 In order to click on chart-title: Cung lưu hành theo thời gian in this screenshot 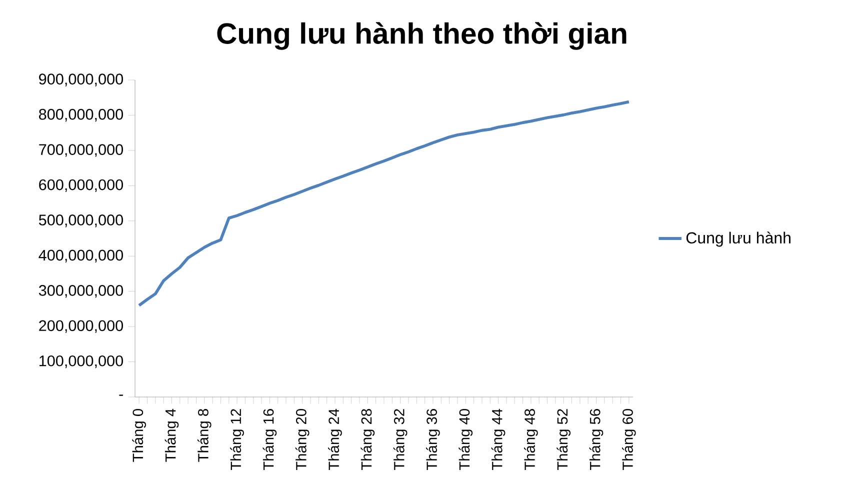, I will do `click(421, 36)`.